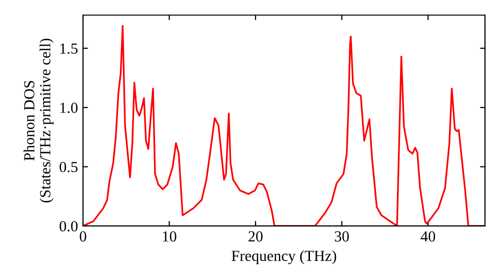 Image resolution: width=500 pixels, height=280 pixels. Describe the element at coordinates (169, 236) in the screenshot. I see `x-tick-label: 10` at that location.